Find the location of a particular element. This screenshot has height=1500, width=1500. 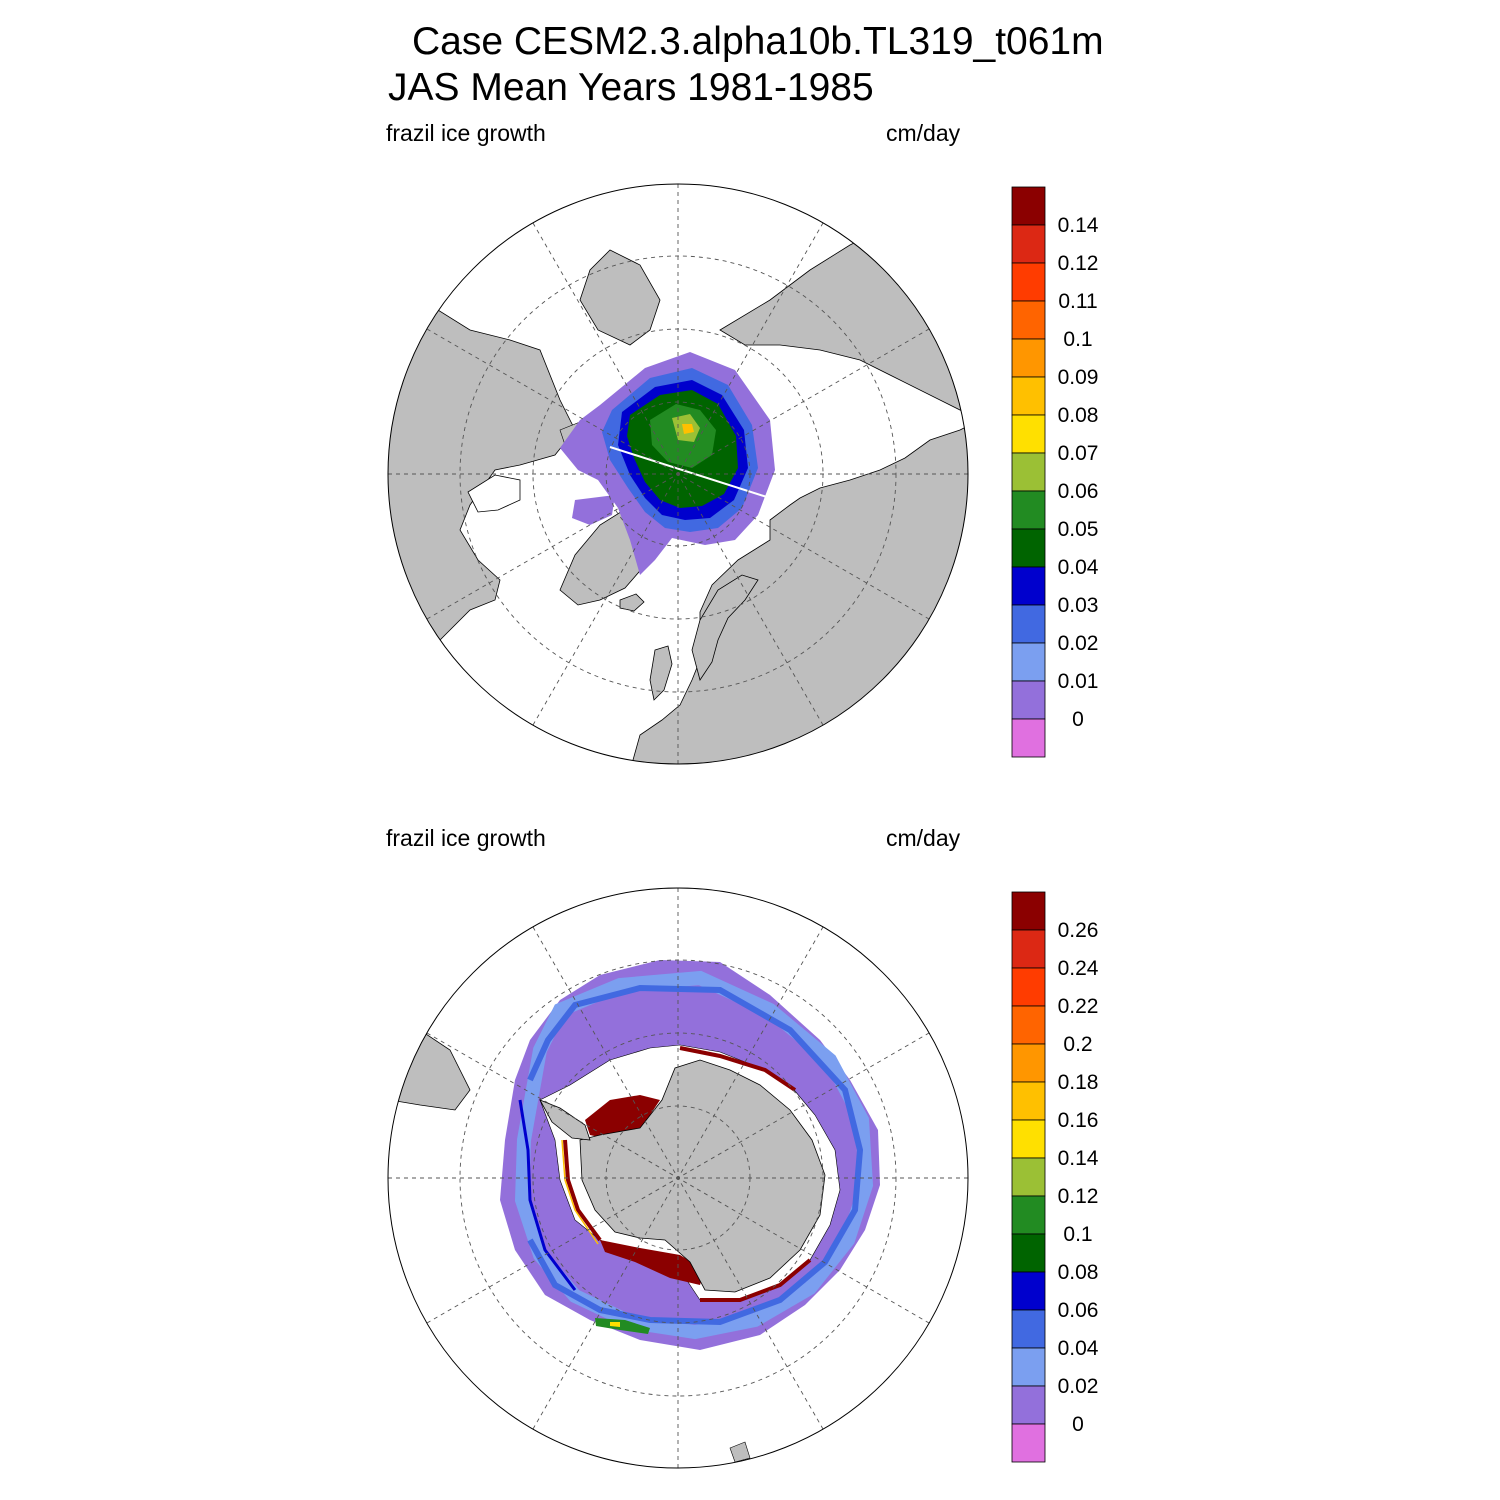

south-units-label: cm/day is located at coordinates (923, 838).